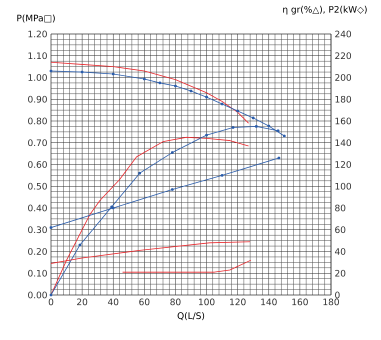 This screenshot has height=340, width=381. Describe the element at coordinates (340, 273) in the screenshot. I see `y2-tick-label: 20` at that location.